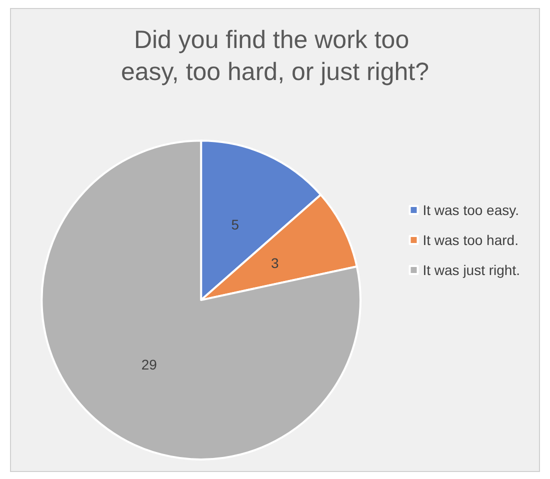 The height and width of the screenshot is (479, 550). I want to click on legend-label: It was too easy., so click(470, 210).